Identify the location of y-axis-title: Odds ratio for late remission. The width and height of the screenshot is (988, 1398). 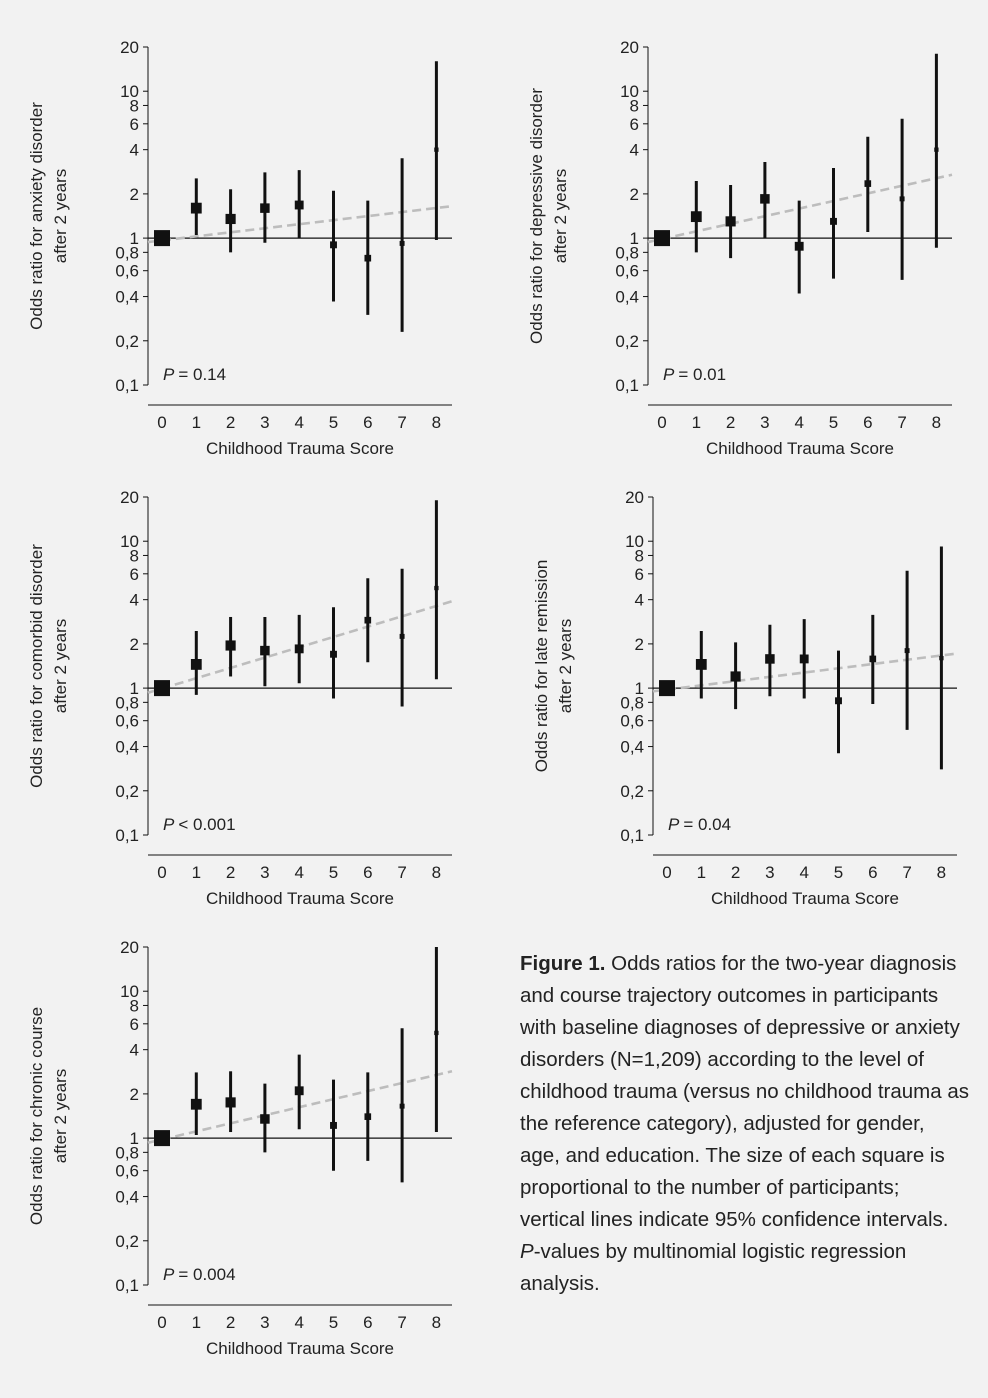
(541, 666).